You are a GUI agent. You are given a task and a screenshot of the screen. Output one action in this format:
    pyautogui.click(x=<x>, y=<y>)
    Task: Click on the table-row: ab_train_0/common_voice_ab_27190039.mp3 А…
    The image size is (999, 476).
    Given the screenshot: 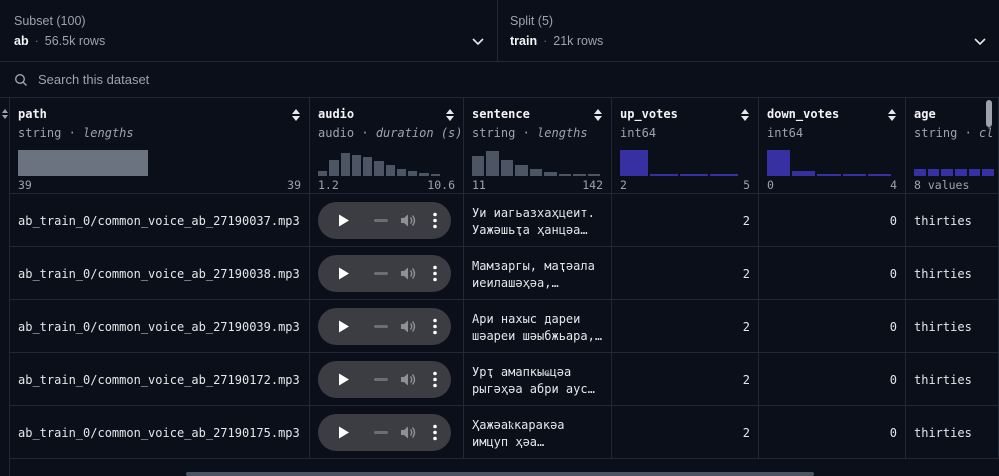 What is the action you would take?
    pyautogui.click(x=499, y=326)
    